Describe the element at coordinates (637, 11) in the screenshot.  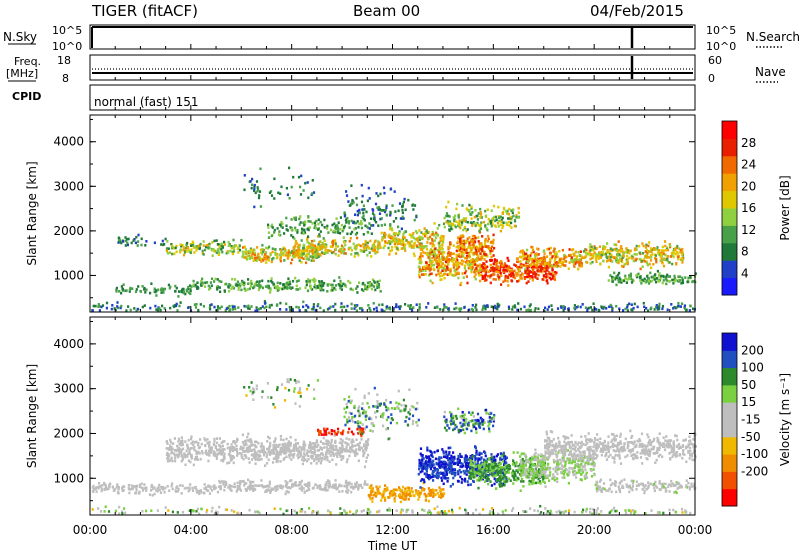
I see `header-date: 04/Feb/2015` at that location.